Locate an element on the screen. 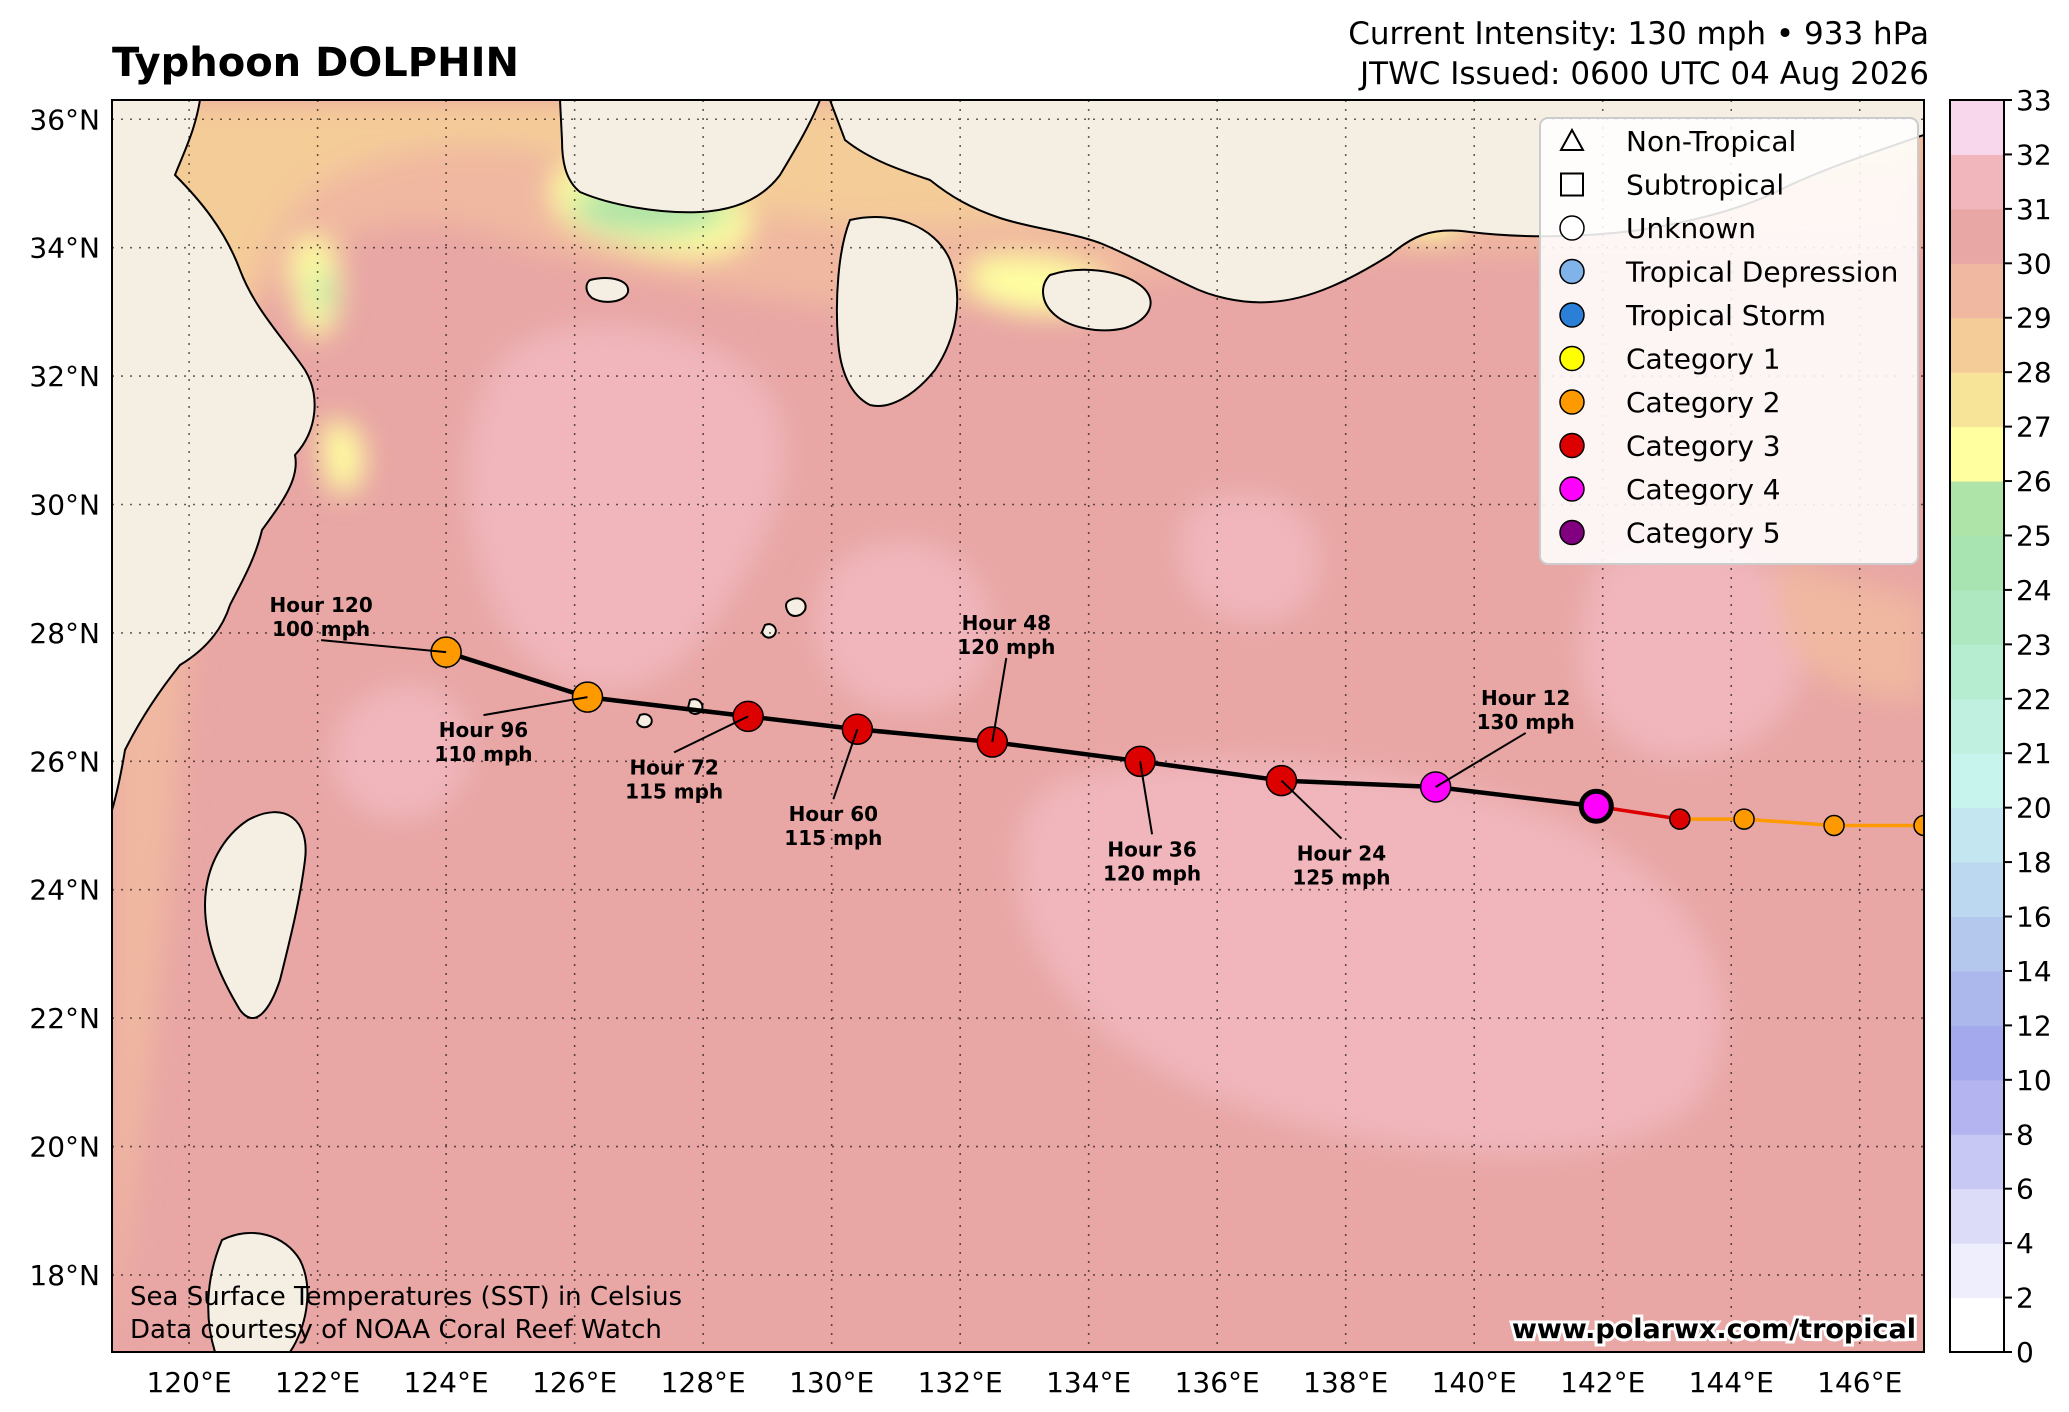 This screenshot has width=2069, height=1412. data-credit: Data courtesy of NOAA Coral Reef Watch is located at coordinates (396, 1330).